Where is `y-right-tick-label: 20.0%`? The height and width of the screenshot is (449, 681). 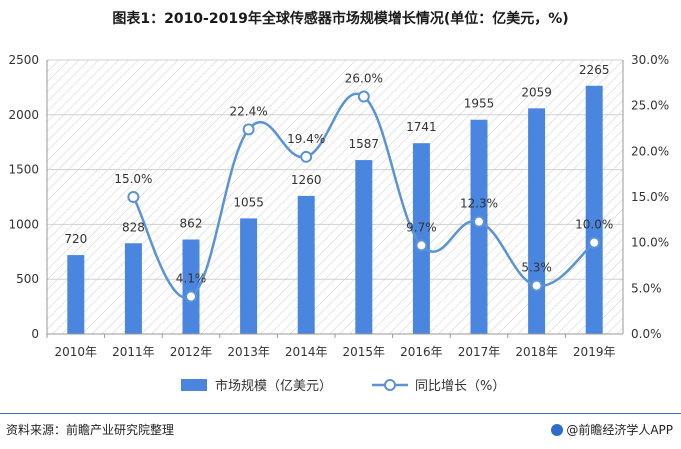
y-right-tick-label: 20.0% is located at coordinates (650, 151).